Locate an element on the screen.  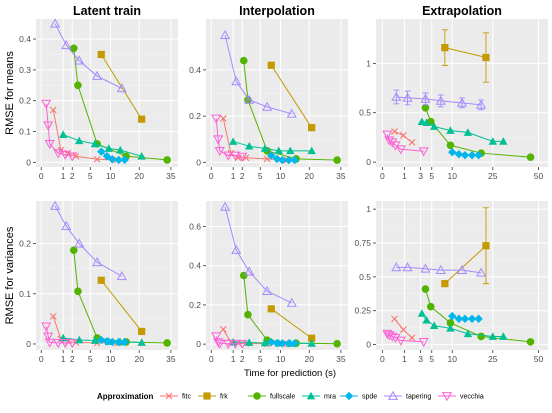
series-line-frk is located at coordinates (121, 87).